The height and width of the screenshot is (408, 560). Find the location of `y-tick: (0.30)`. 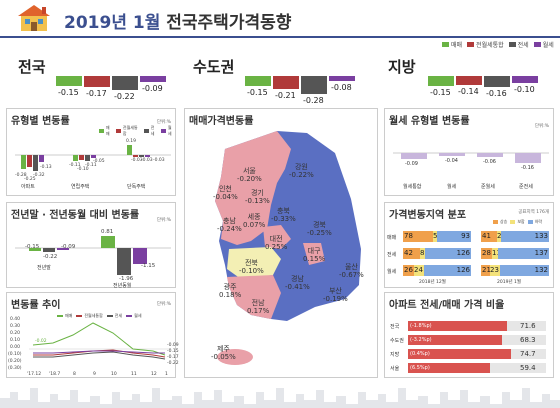

y-tick: (0.30) is located at coordinates (15, 368).